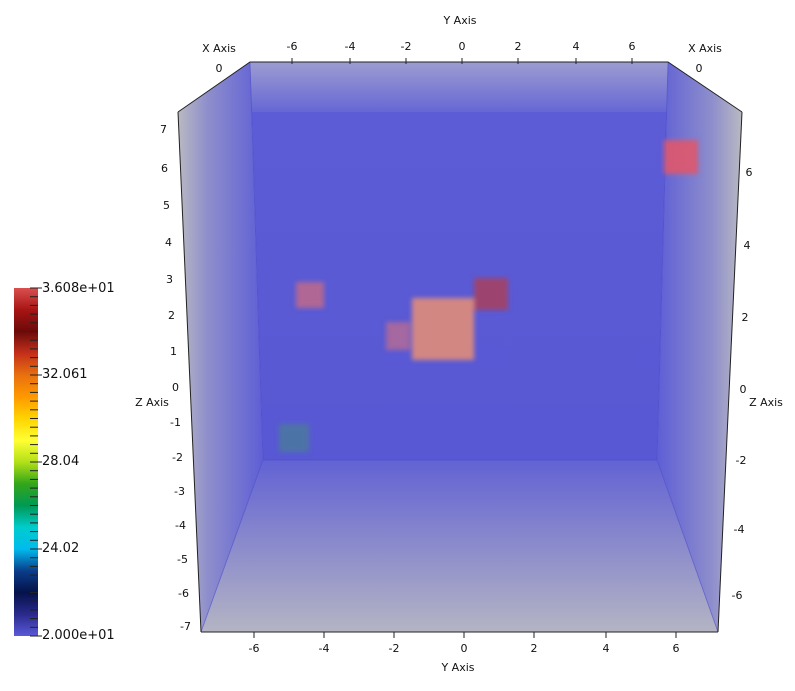  I want to click on left-z-tick-label: -2, so click(177, 457).